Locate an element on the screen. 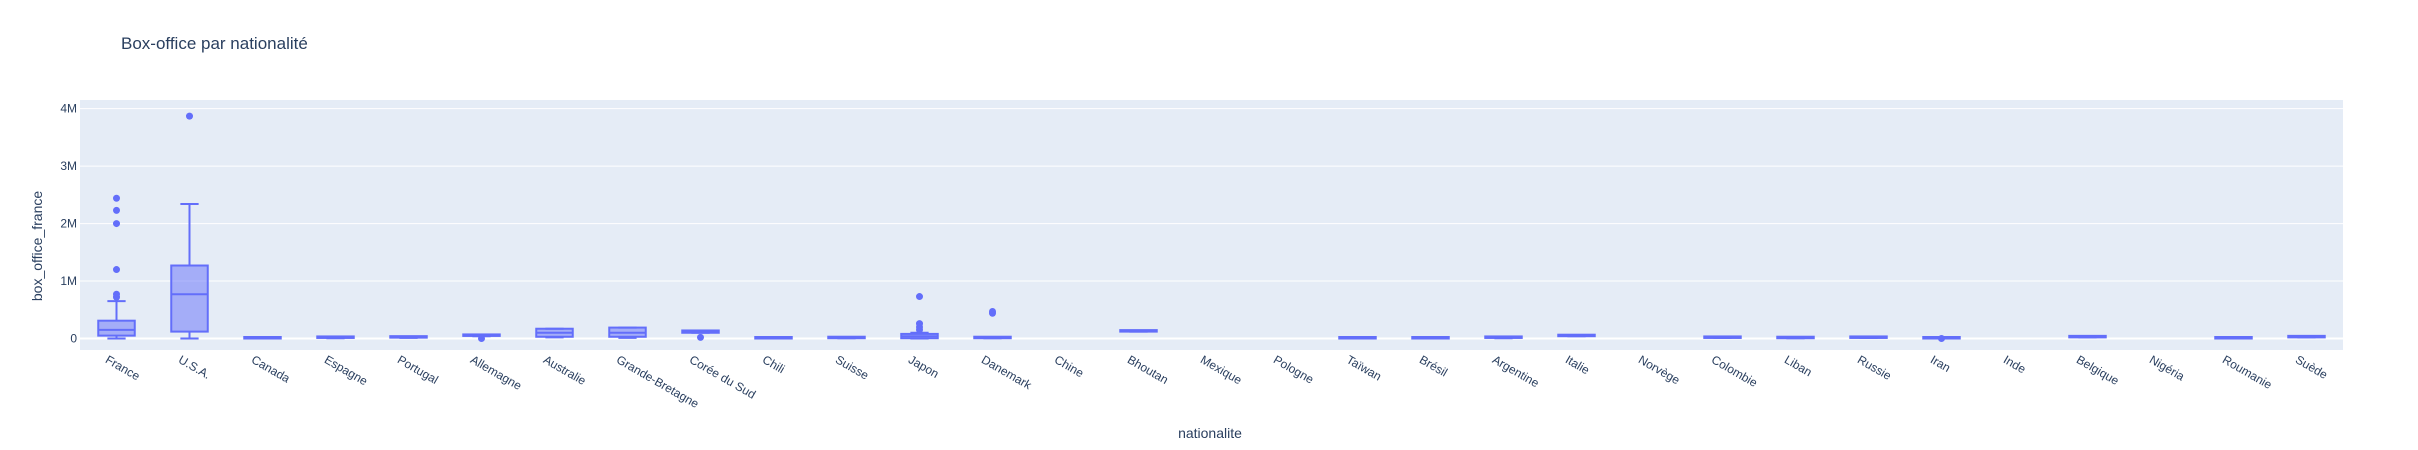 The height and width of the screenshot is (450, 2418). y-tick-label: 3M is located at coordinates (68, 166).